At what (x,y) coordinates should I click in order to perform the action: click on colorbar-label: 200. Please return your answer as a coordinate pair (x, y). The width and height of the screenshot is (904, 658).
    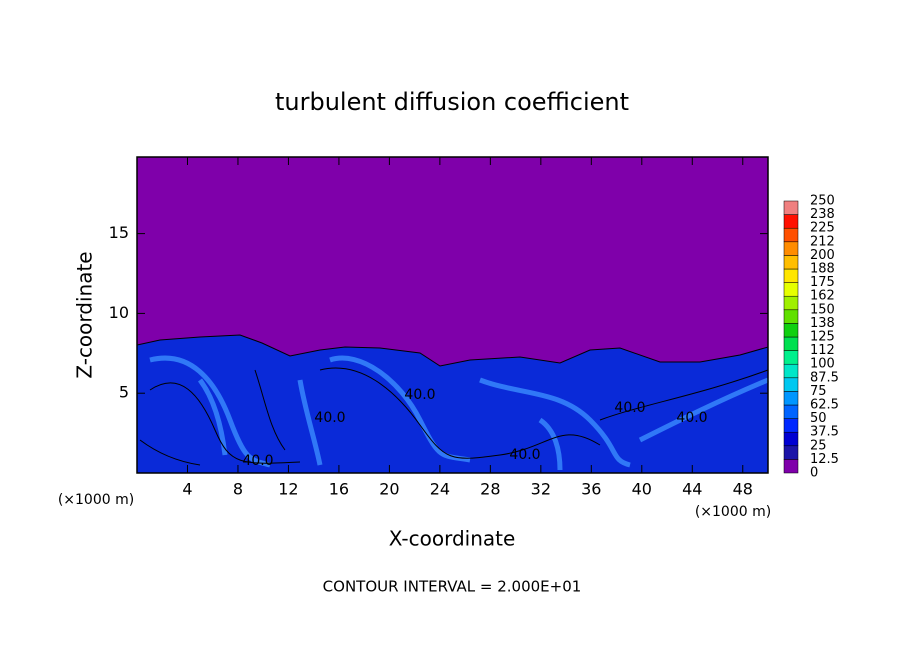
    Looking at the image, I should click on (822, 255).